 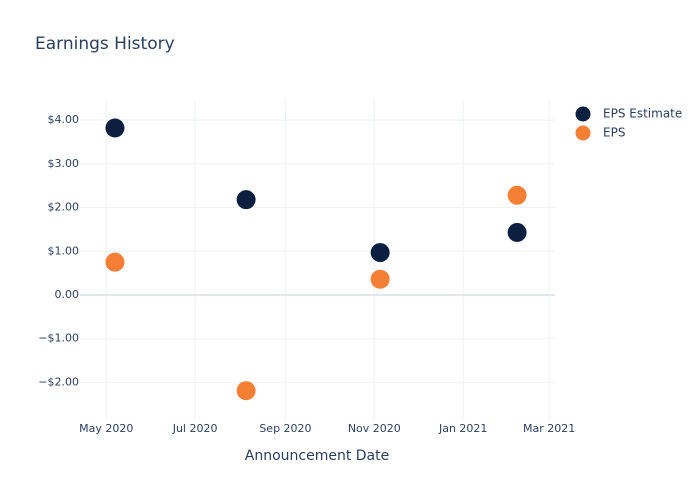 What do you see at coordinates (58, 338) in the screenshot?
I see `y-tick-label: −$1.00` at bounding box center [58, 338].